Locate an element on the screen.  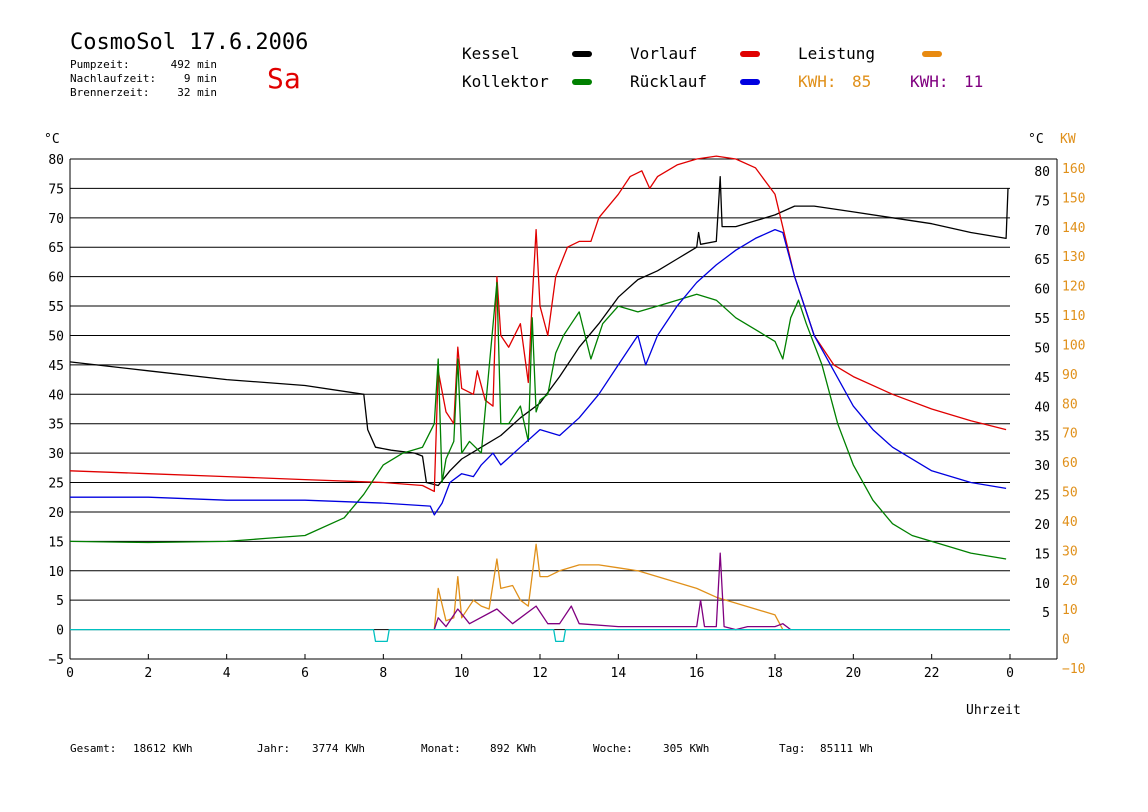
footer-gesamt-value: 18612 KWh is located at coordinates (163, 748).